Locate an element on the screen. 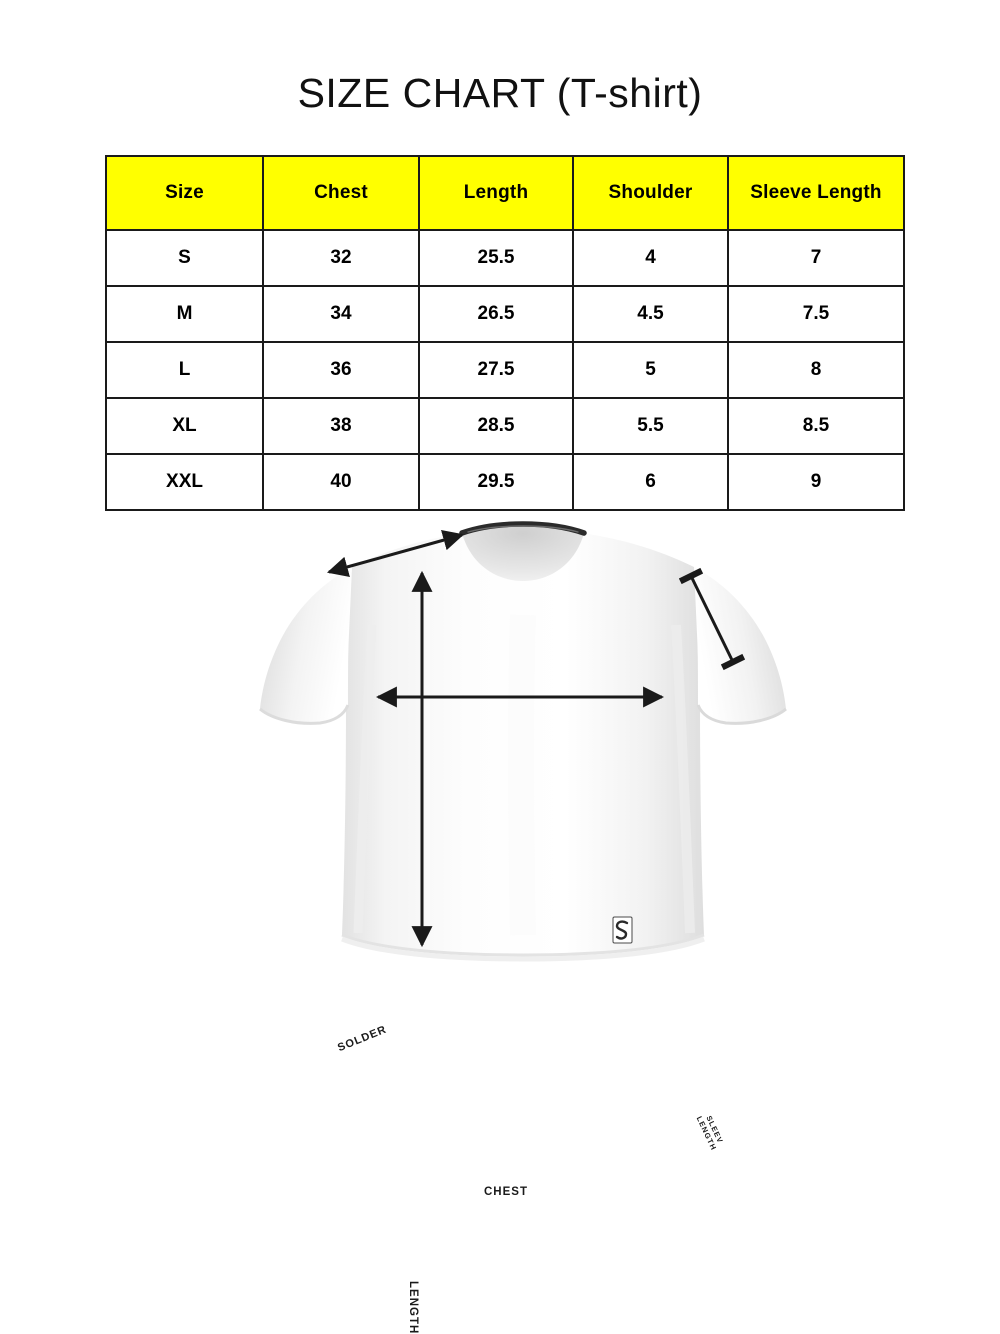 This screenshot has width=1000, height=1334. column-header-sleeve-length: Sleeve Length is located at coordinates (816, 193).